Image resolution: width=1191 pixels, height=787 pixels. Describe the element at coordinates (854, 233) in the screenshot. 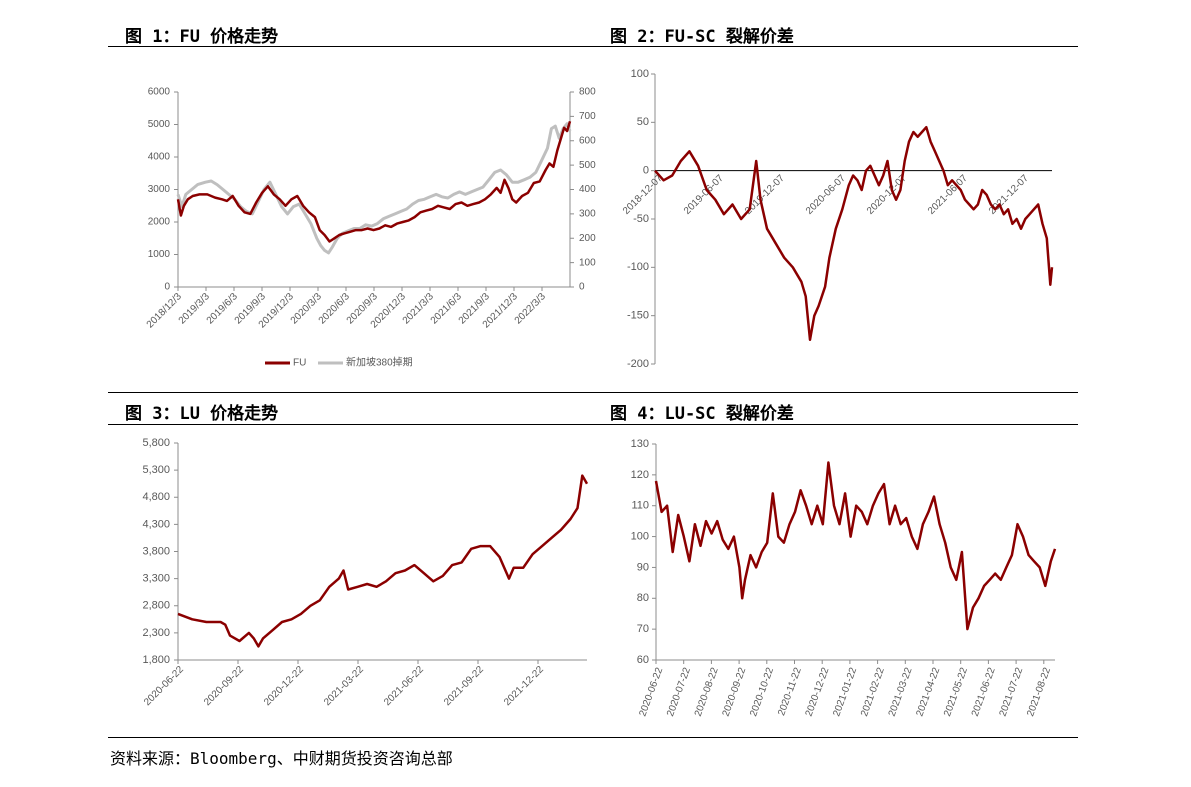

I see `fig2-series` at that location.